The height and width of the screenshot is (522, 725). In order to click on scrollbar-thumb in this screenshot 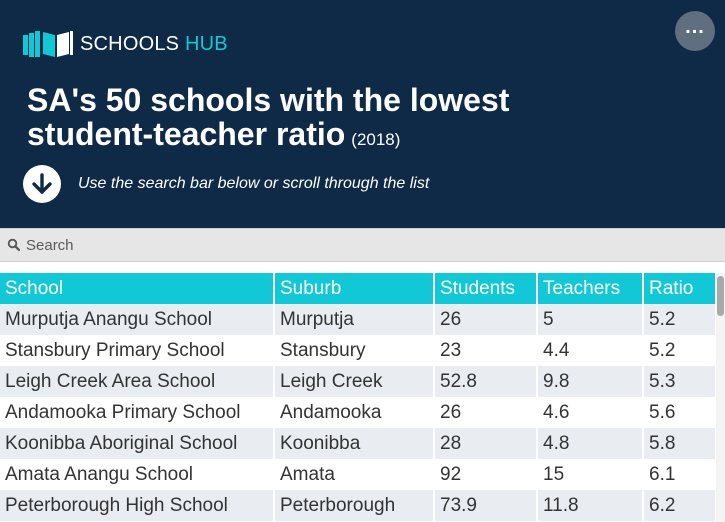, I will do `click(720, 296)`.